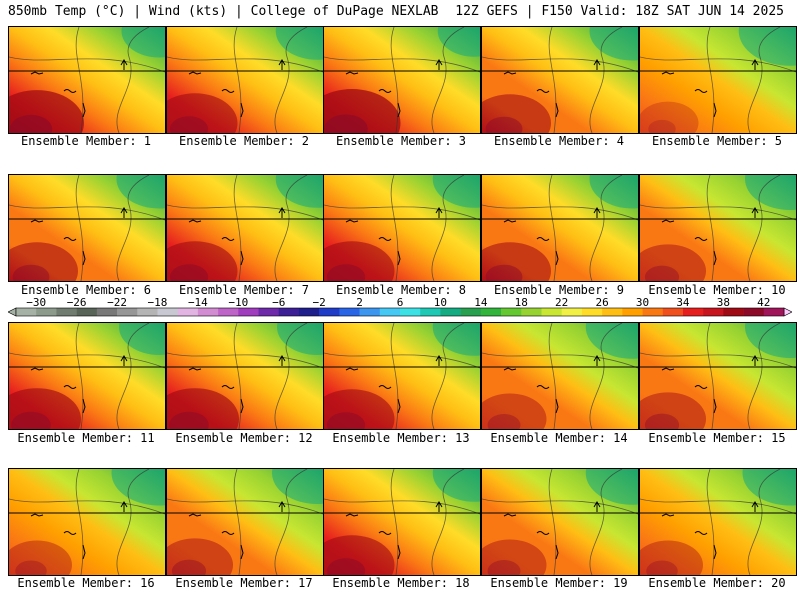 Image resolution: width=800 pixels, height=600 pixels. What do you see at coordinates (278, 302) in the screenshot?
I see `colorbar-tick-label: −6` at bounding box center [278, 302].